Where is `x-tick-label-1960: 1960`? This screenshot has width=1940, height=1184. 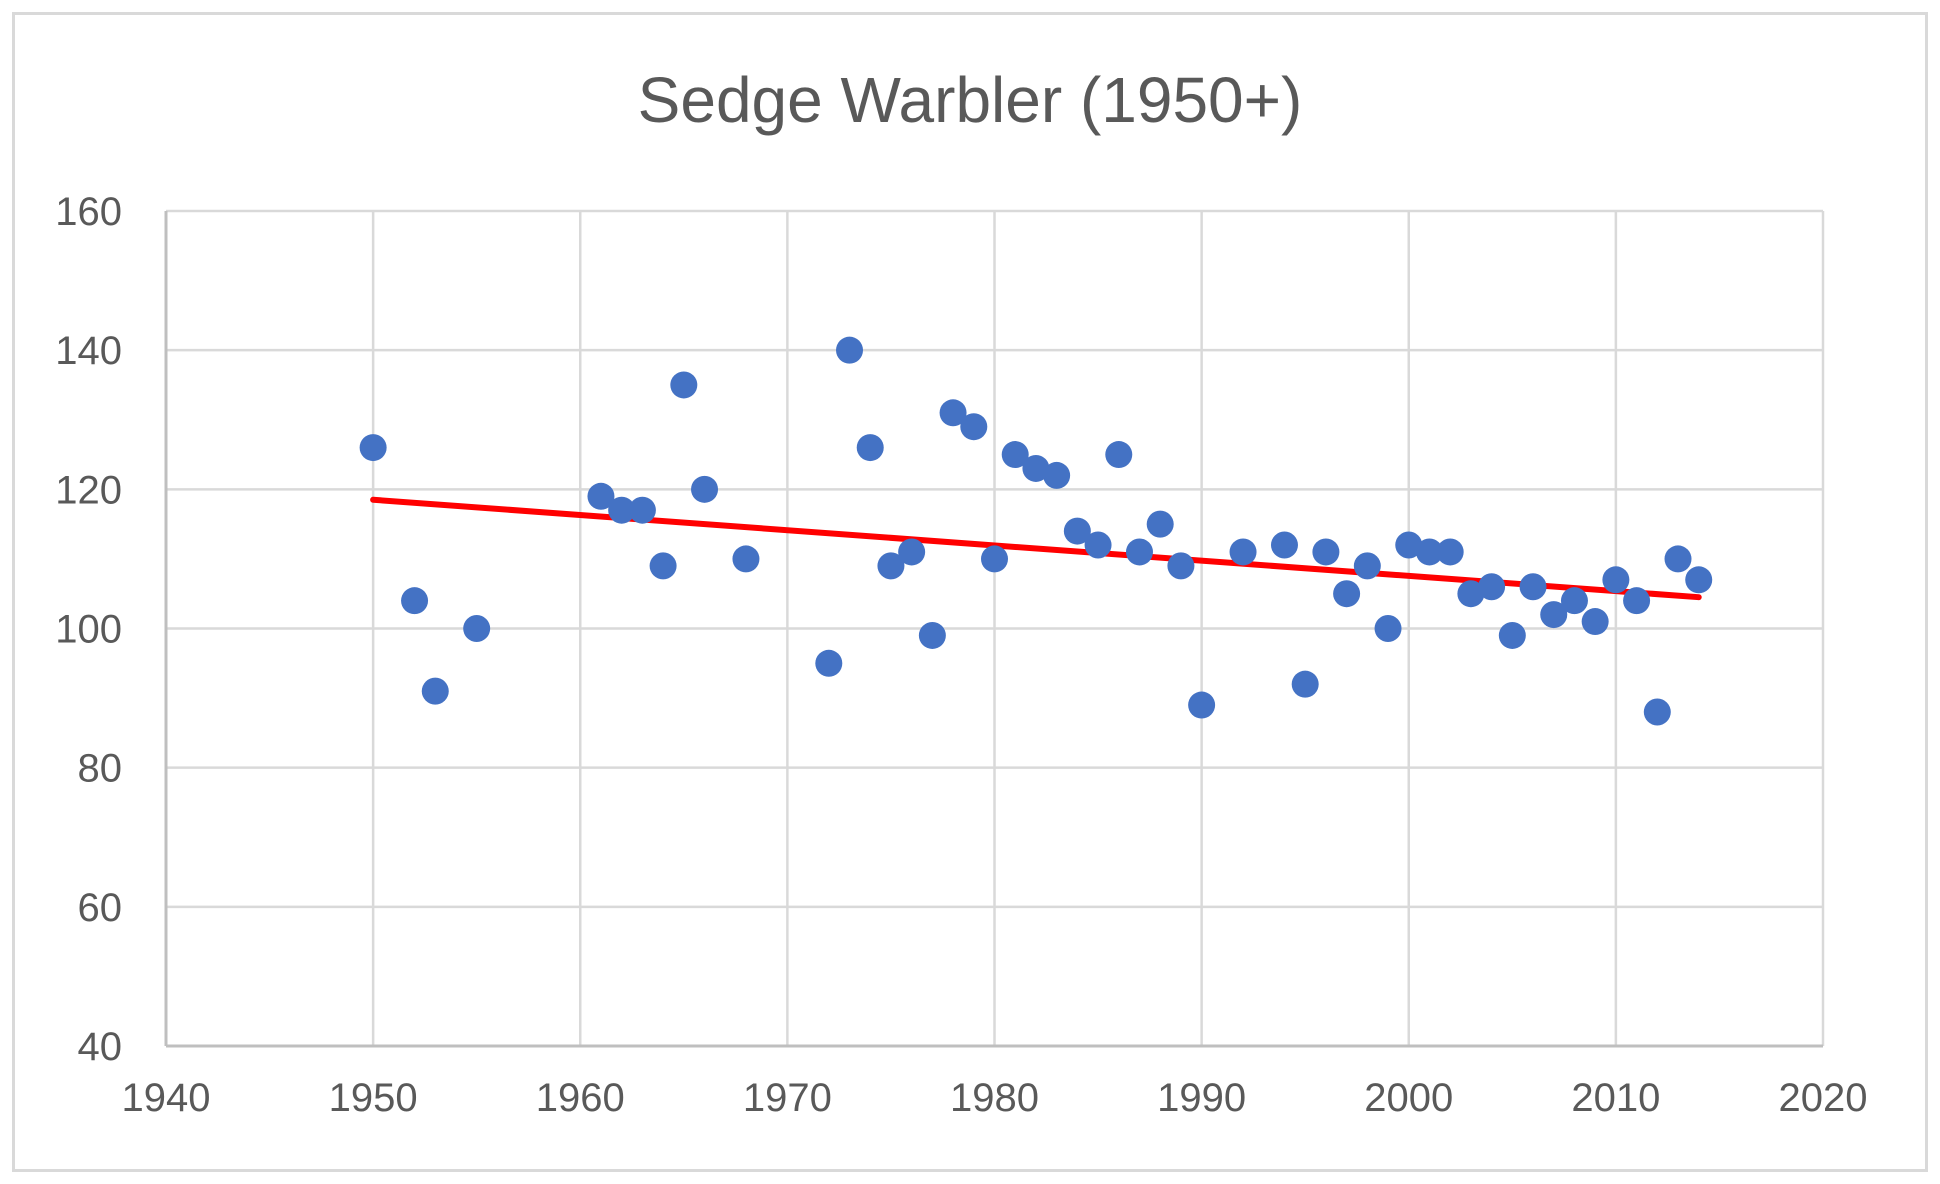
x-tick-label-1960: 1960 is located at coordinates (580, 1098).